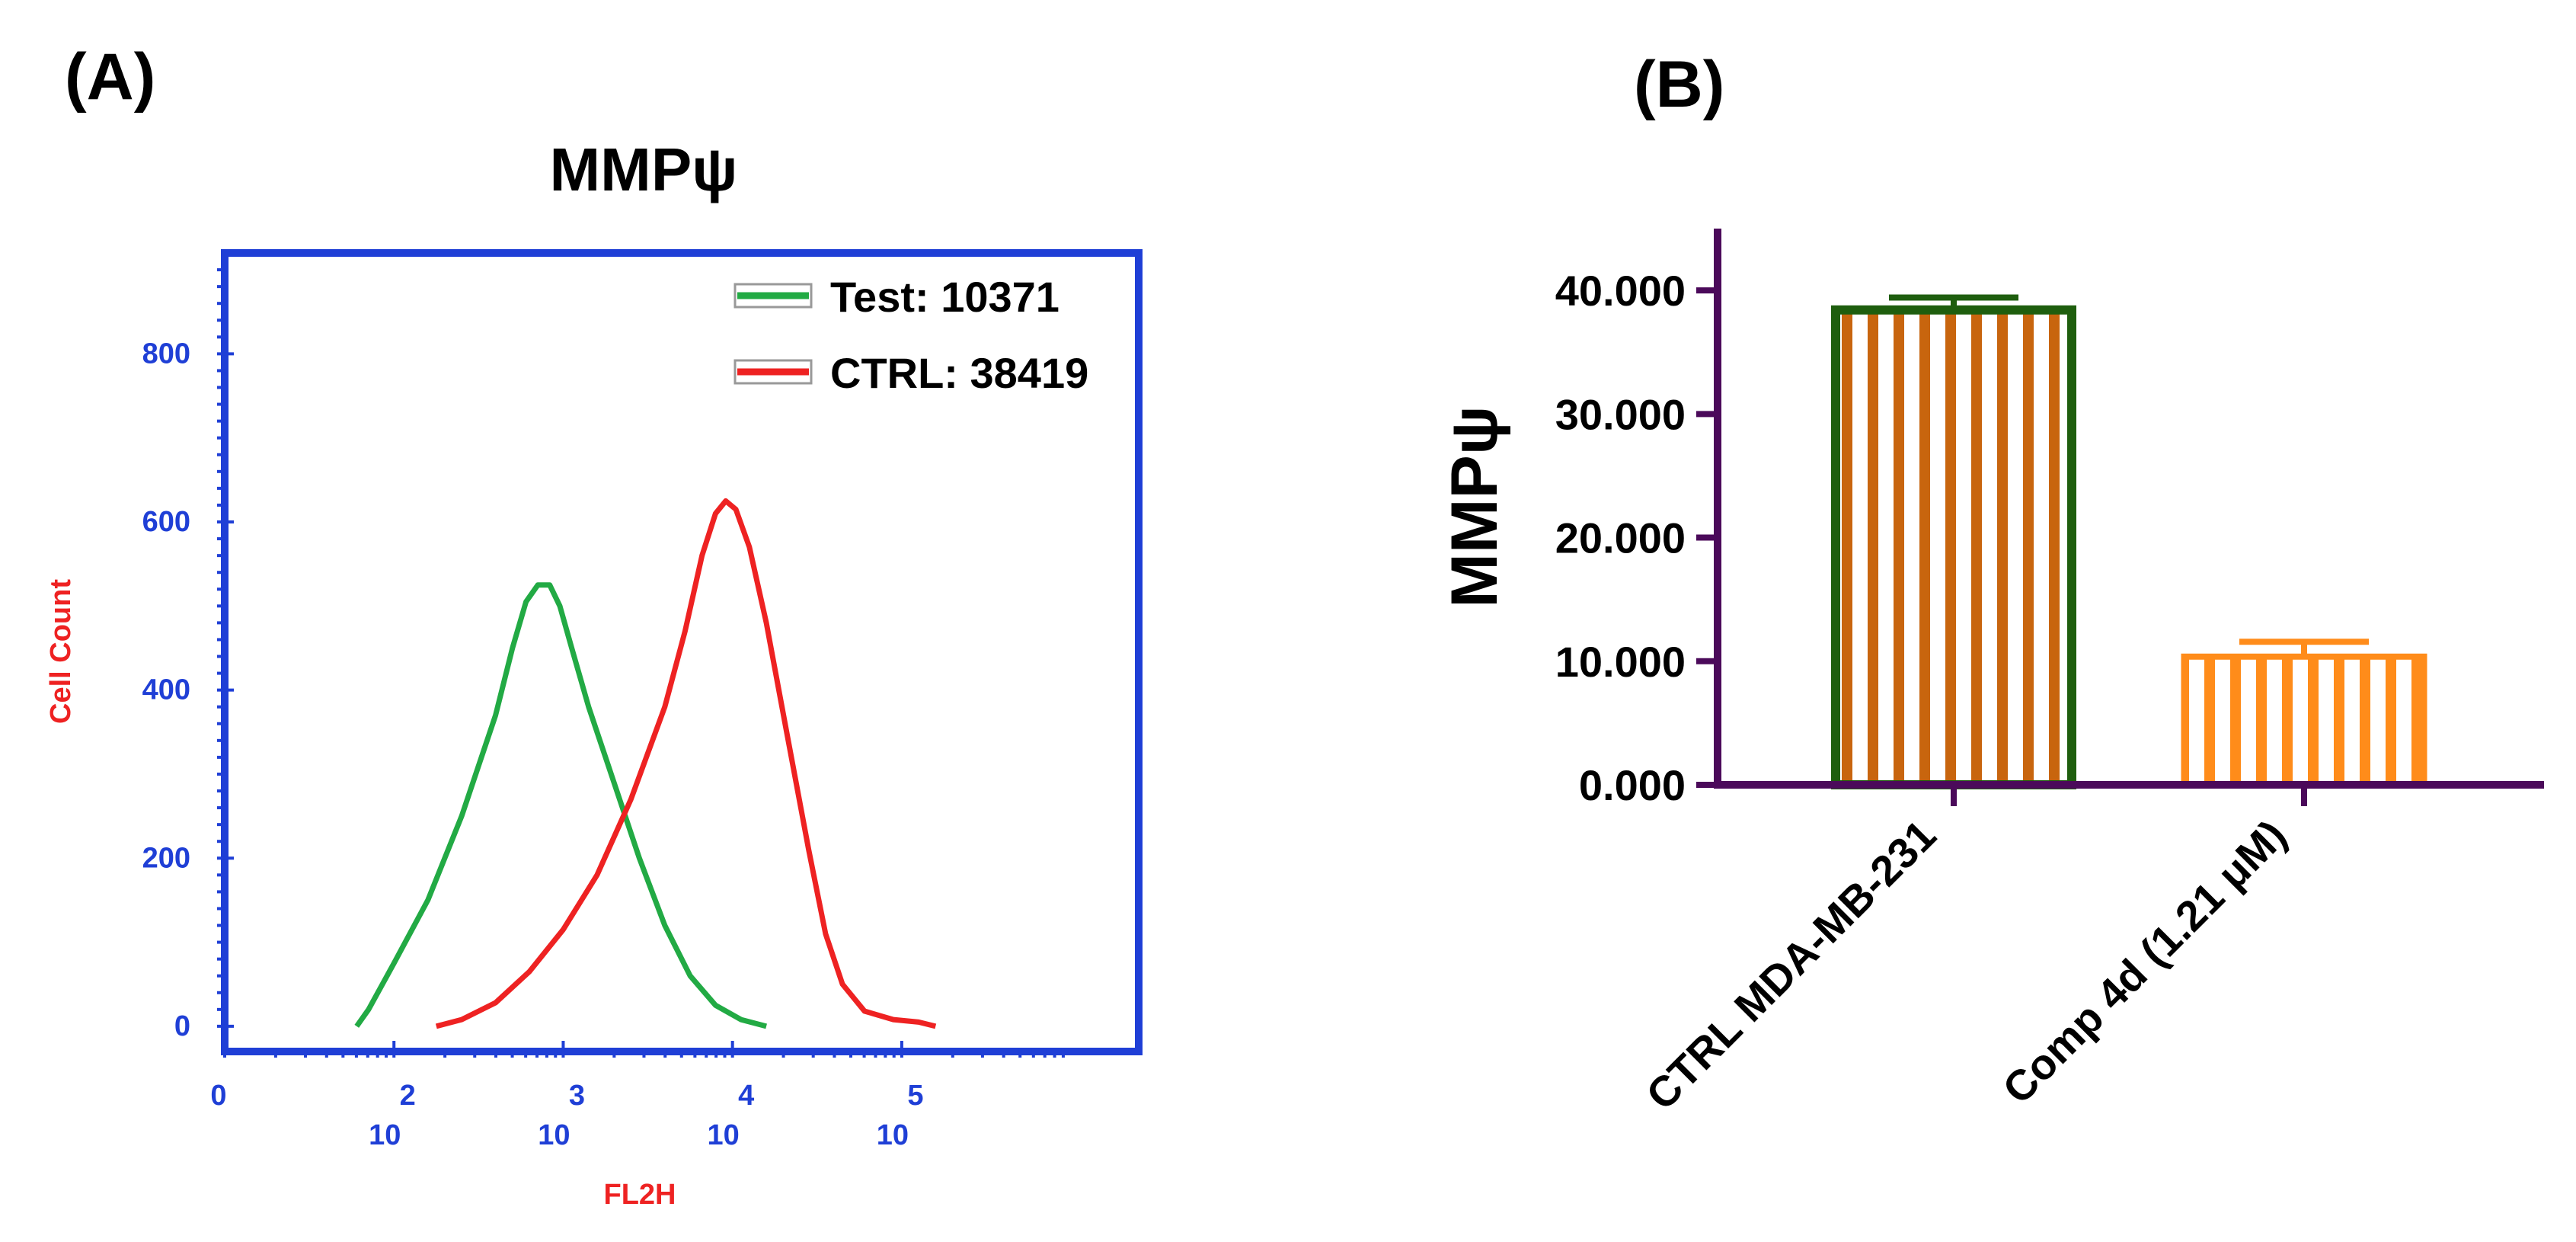 The image size is (2576, 1242). Describe the element at coordinates (1620, 662) in the screenshot. I see `y-tick-label: 10.000` at that location.